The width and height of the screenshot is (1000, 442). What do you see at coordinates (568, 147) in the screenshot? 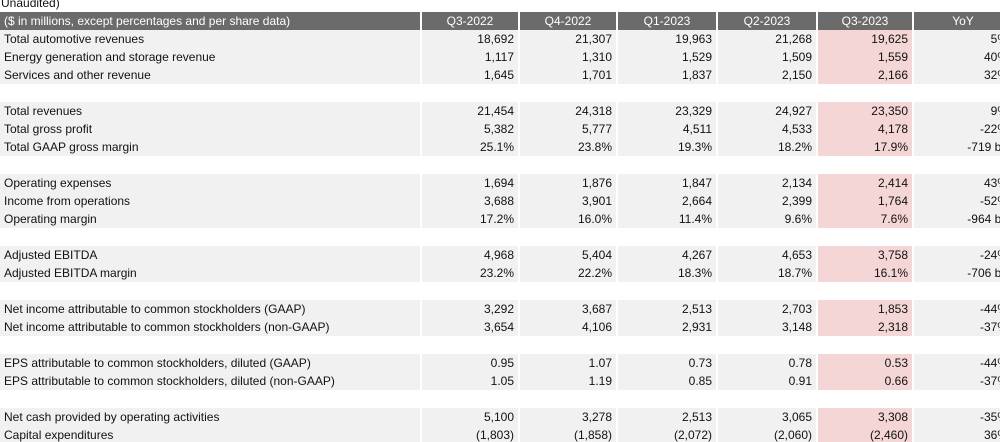
I see `value-cell: 23.8%` at bounding box center [568, 147].